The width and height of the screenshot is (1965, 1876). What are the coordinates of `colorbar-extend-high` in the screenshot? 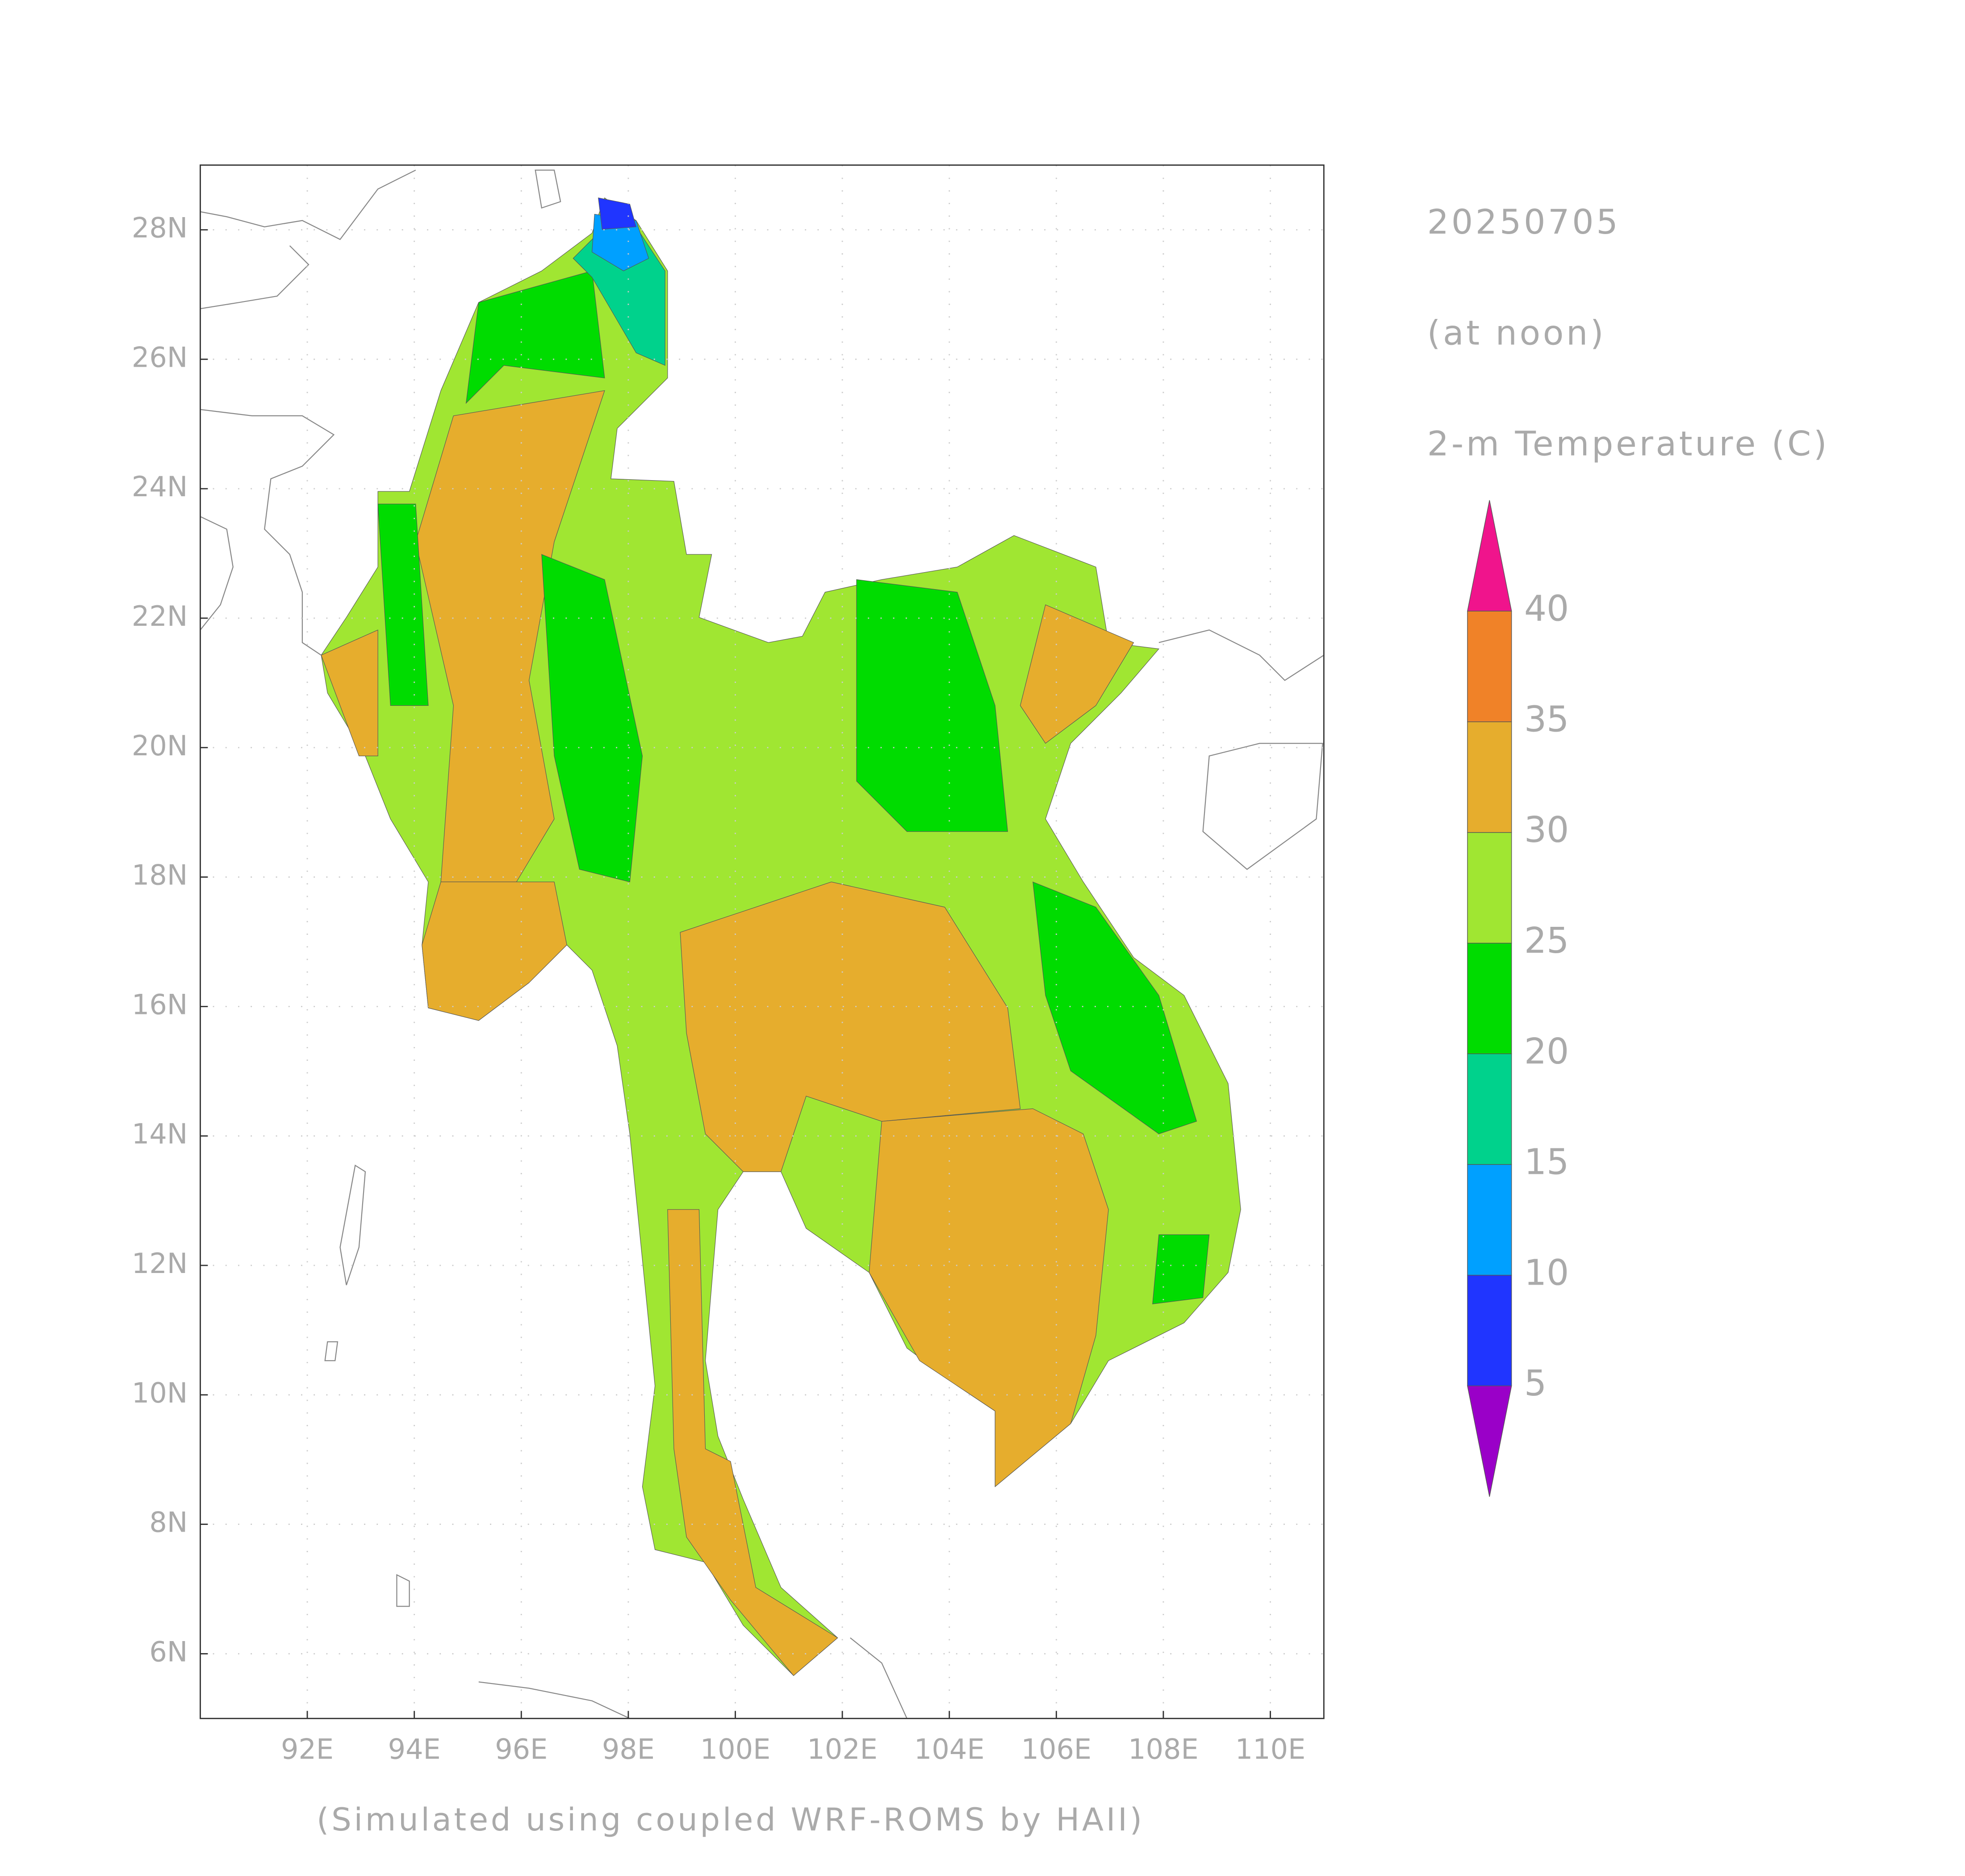 It's located at (1489, 555).